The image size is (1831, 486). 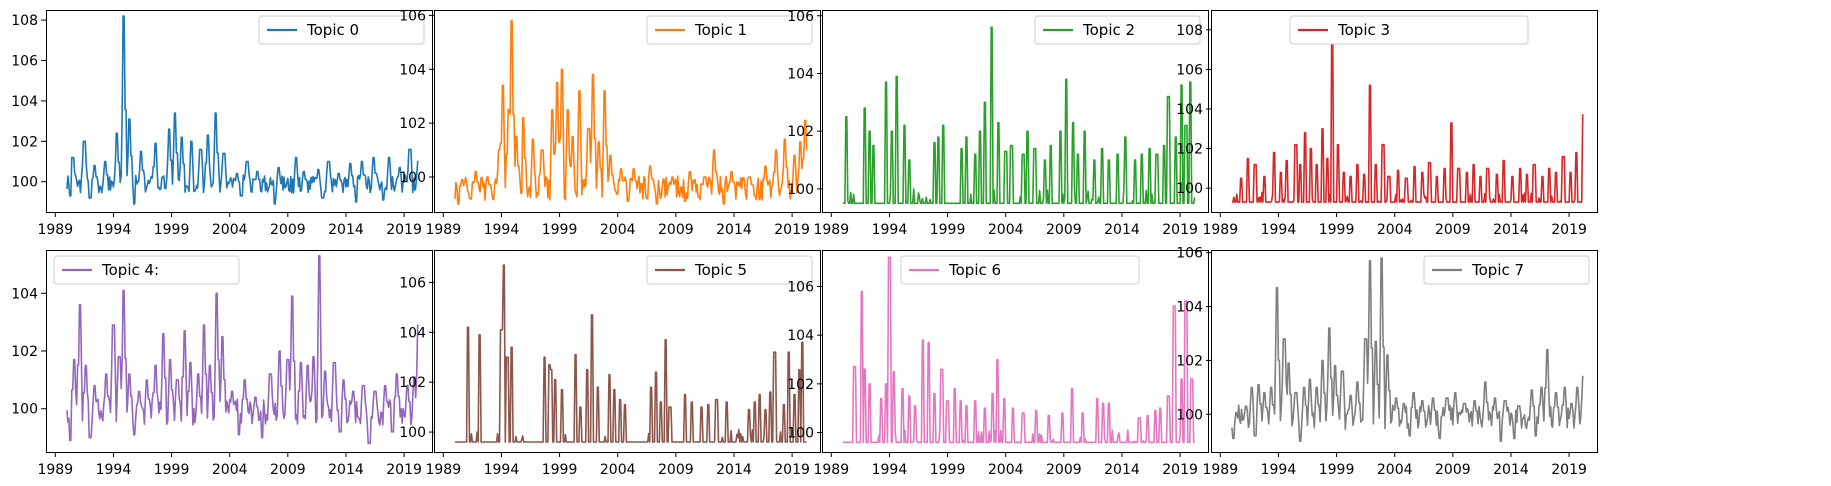 I want to click on legend-label: Topic 4:, so click(x=130, y=270).